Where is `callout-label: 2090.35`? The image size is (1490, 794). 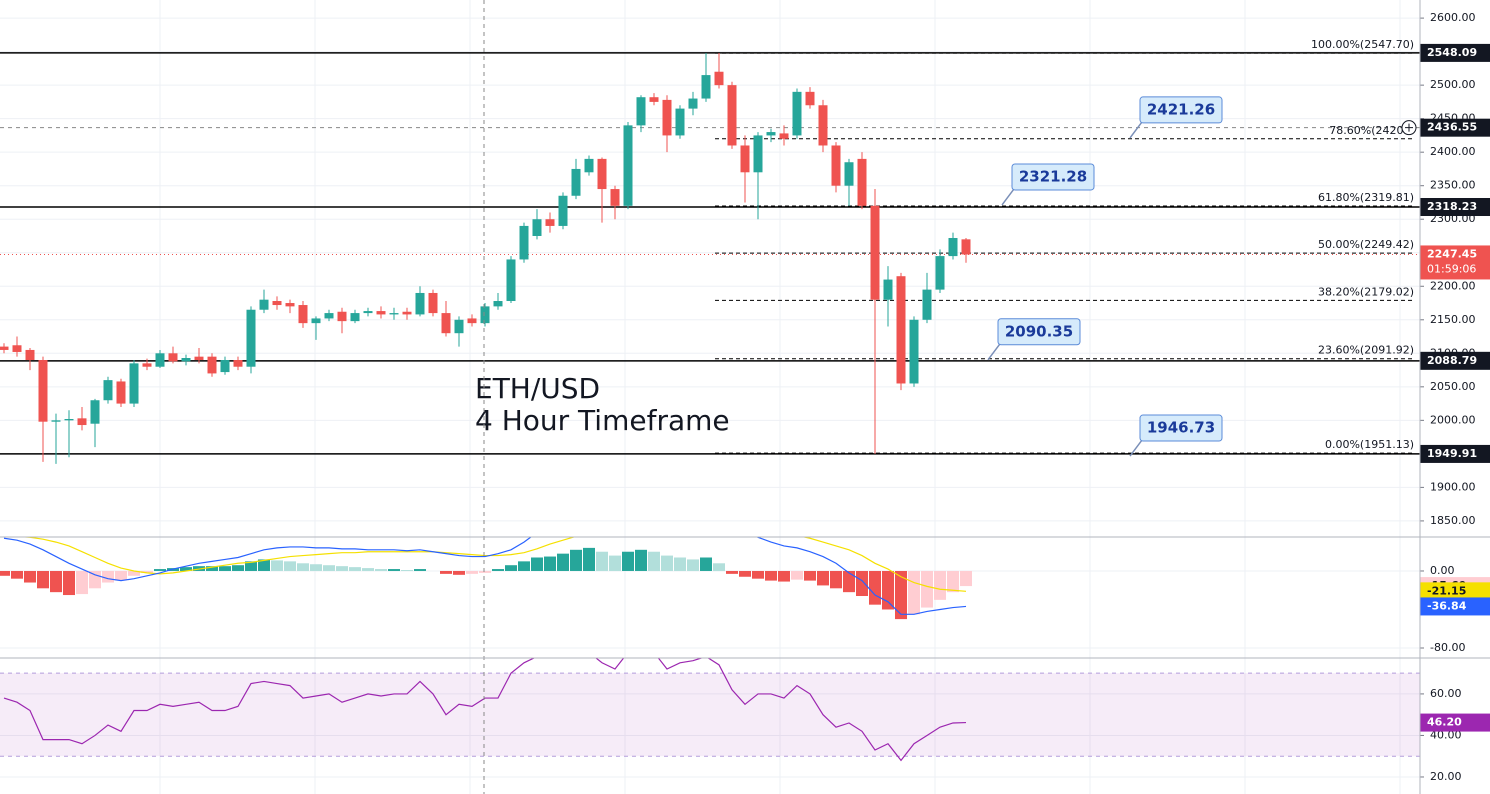 callout-label: 2090.35 is located at coordinates (1039, 331).